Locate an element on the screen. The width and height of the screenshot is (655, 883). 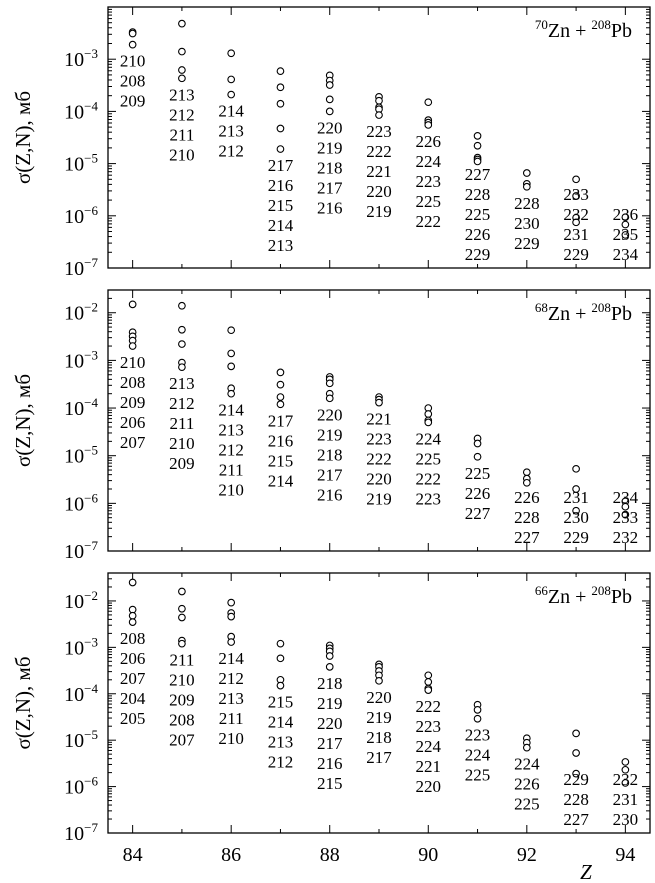
isotope-label: 231 is located at coordinates (576, 497).